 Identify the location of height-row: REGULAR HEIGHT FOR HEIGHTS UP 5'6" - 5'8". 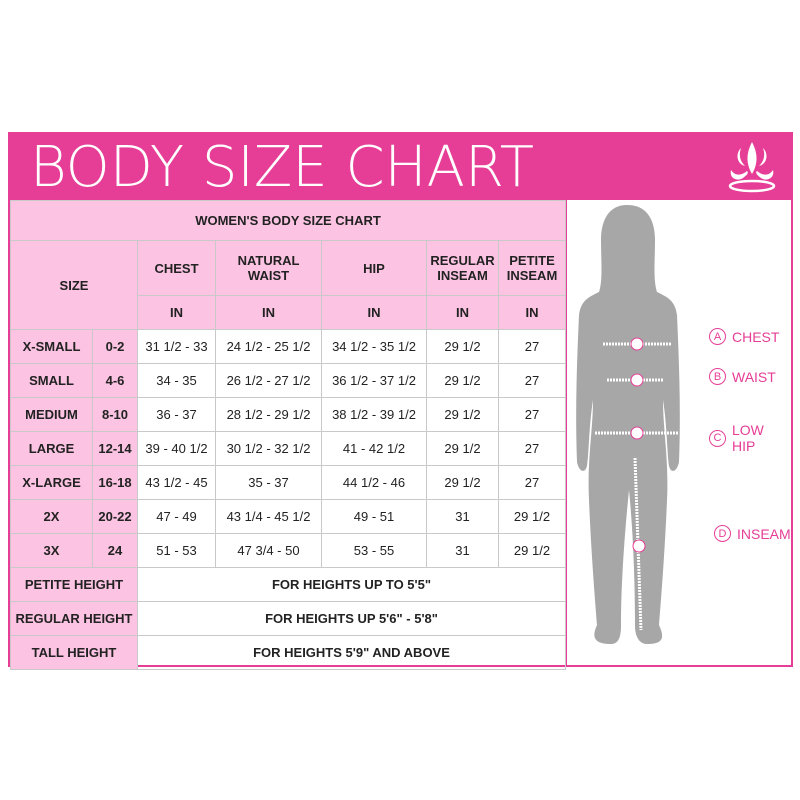
(288, 618).